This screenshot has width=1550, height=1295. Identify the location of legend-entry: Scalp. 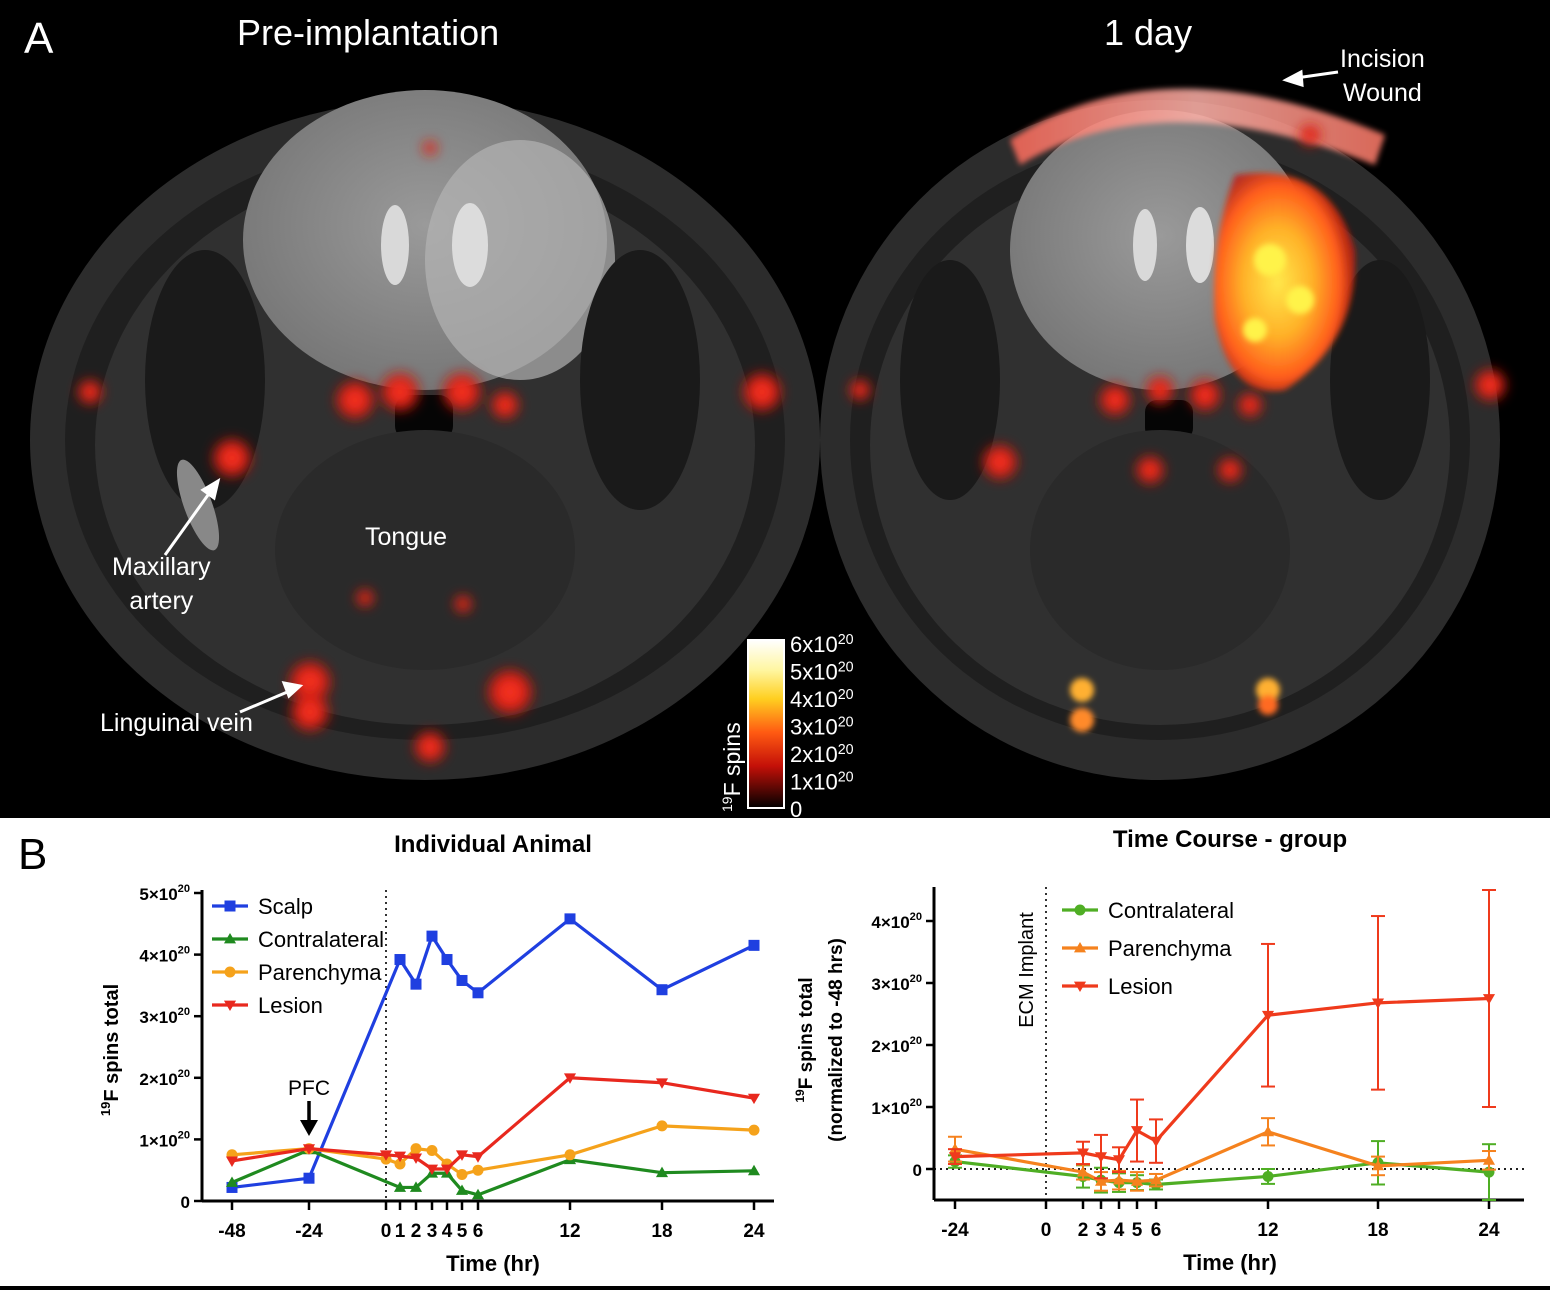
(262, 906).